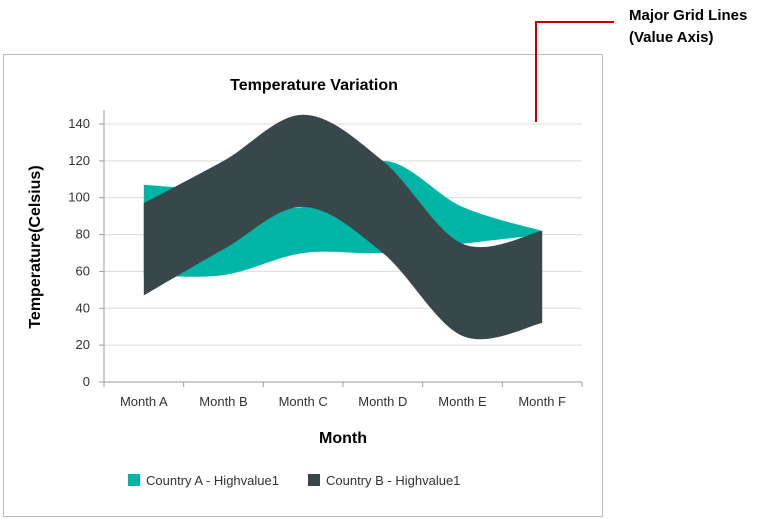  Describe the element at coordinates (223, 401) in the screenshot. I see `x-tick-label: Month B` at that location.